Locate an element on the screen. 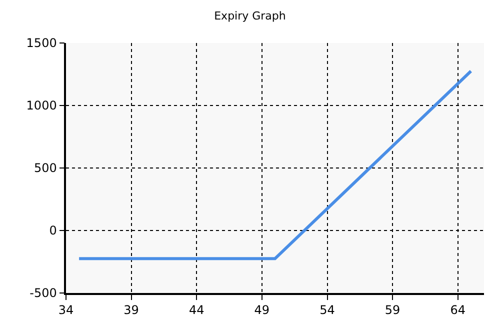 The height and width of the screenshot is (333, 500). x-tick-label: 59 is located at coordinates (392, 310).